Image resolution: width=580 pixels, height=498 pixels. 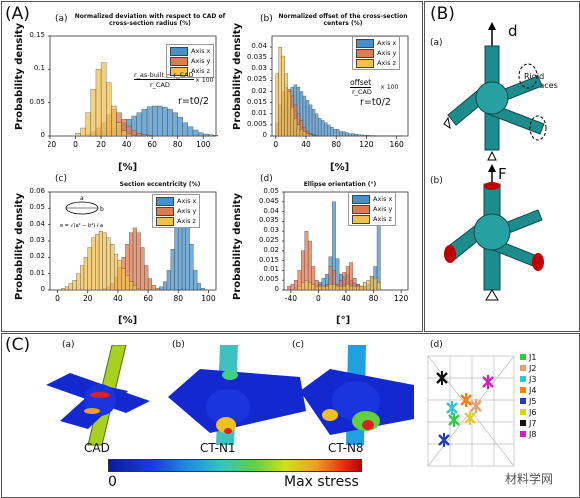 I want to click on joint-label: J5, so click(x=533, y=401).